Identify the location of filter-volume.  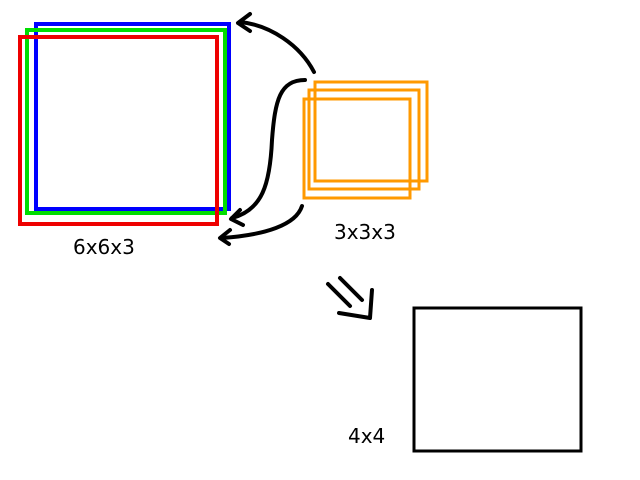
(365, 140).